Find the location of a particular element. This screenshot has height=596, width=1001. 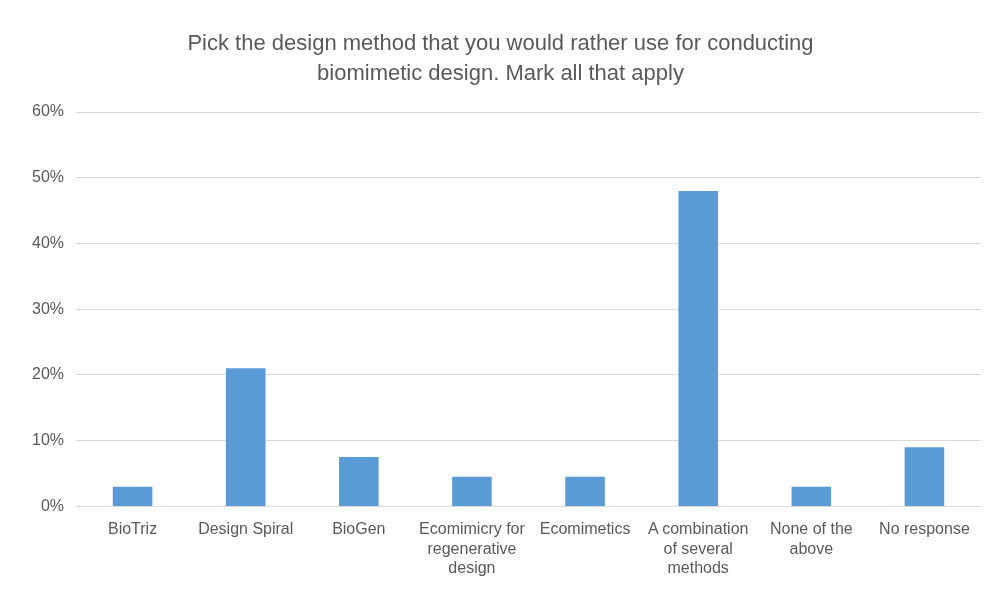

x-tick-label: A combination of several methods is located at coordinates (698, 548).